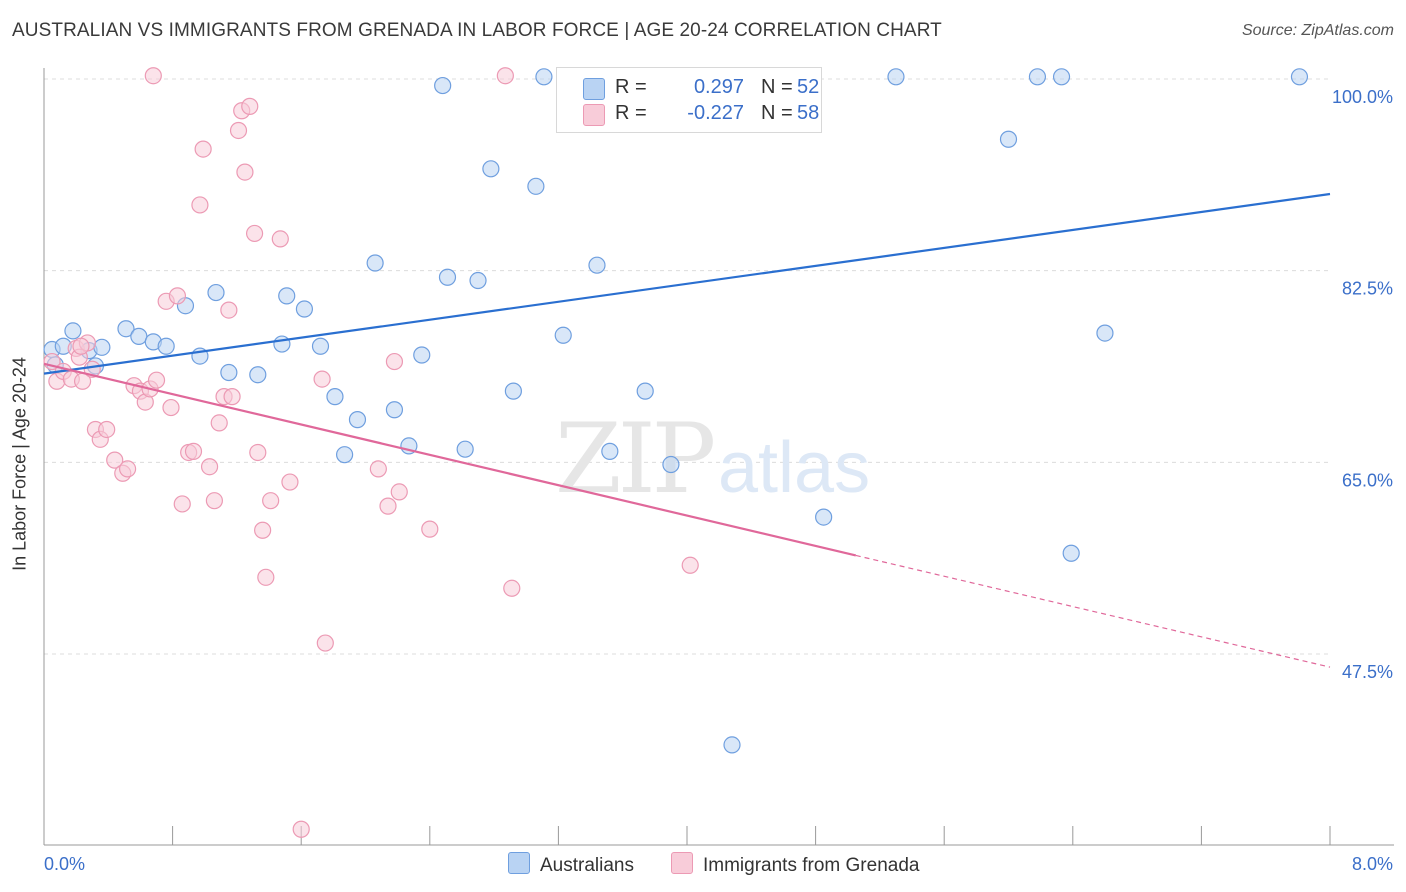  Describe the element at coordinates (811, 865) in the screenshot. I see `bottom-legend-label: Immigrants from Grenada` at that location.